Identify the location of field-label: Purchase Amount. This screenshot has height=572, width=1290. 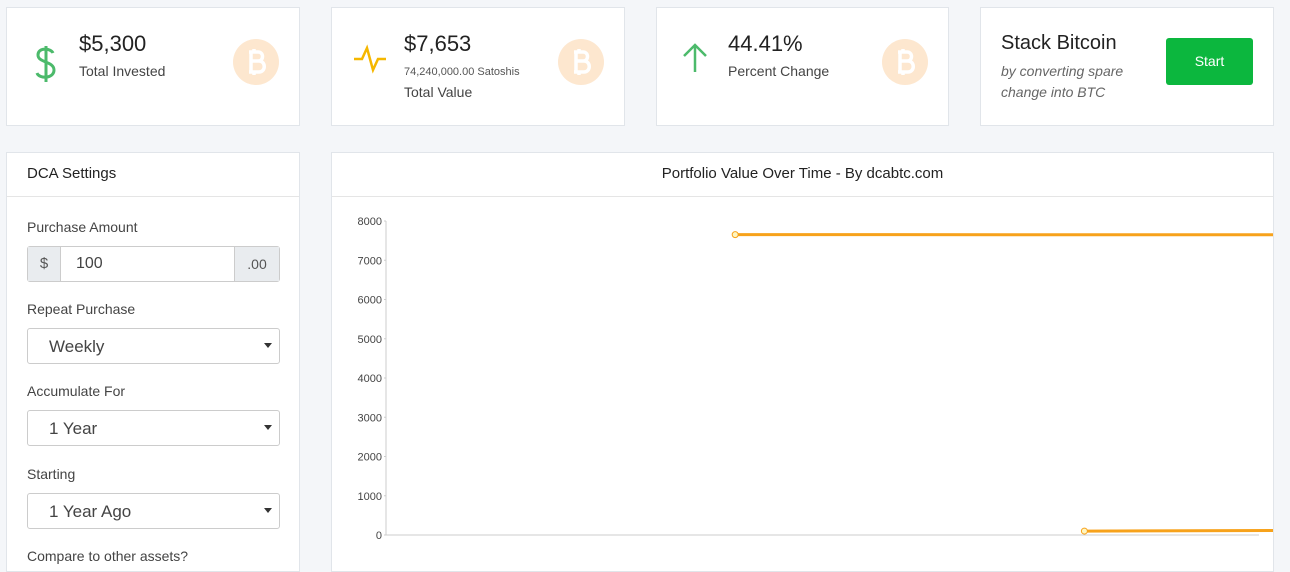
(82, 227).